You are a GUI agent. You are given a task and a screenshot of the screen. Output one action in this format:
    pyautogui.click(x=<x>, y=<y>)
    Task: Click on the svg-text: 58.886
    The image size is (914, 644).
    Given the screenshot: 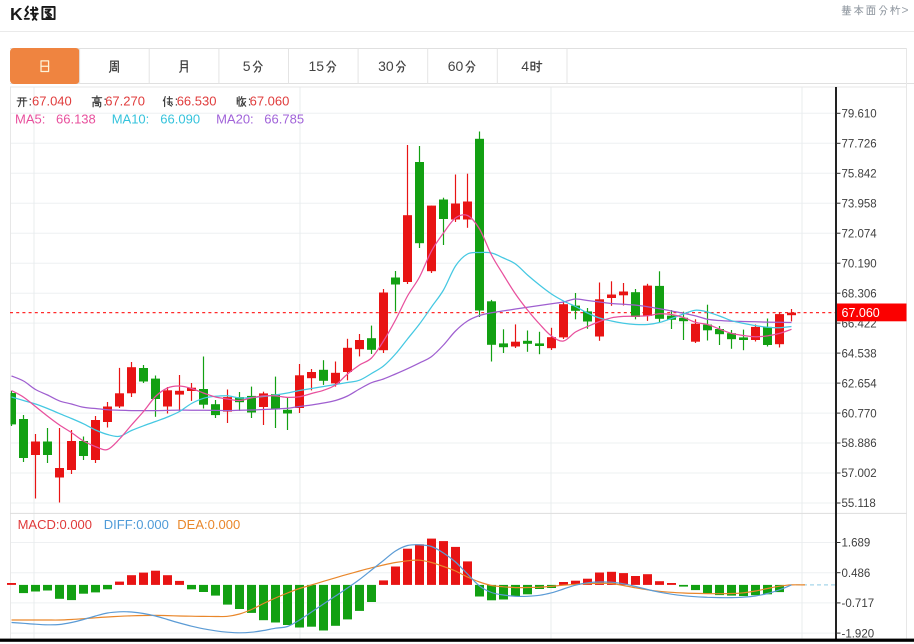 What is the action you would take?
    pyautogui.click(x=859, y=444)
    